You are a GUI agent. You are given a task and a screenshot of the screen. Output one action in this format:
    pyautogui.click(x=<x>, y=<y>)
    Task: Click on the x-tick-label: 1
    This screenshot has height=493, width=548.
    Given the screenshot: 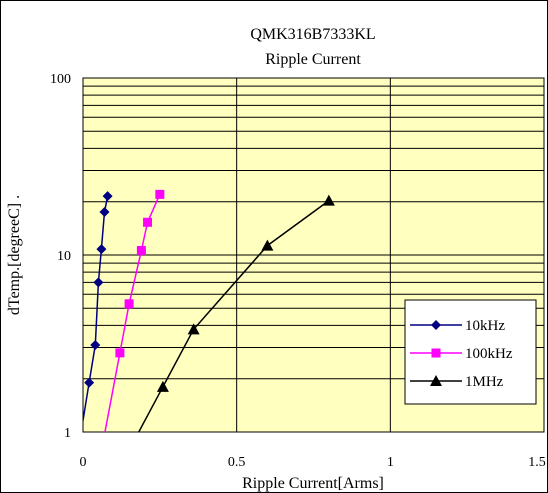 What is the action you would take?
    pyautogui.click(x=390, y=462)
    